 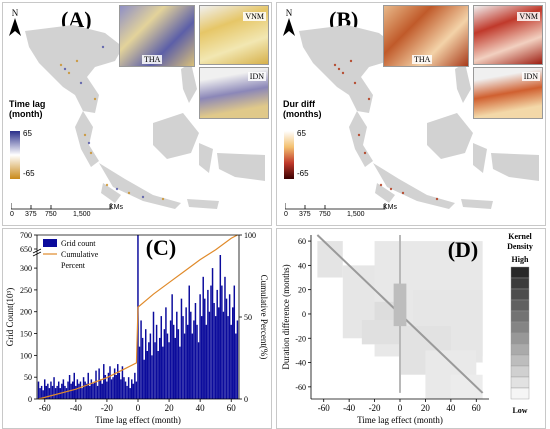 I want to click on inset-tha-a: THA, so click(x=157, y=36).